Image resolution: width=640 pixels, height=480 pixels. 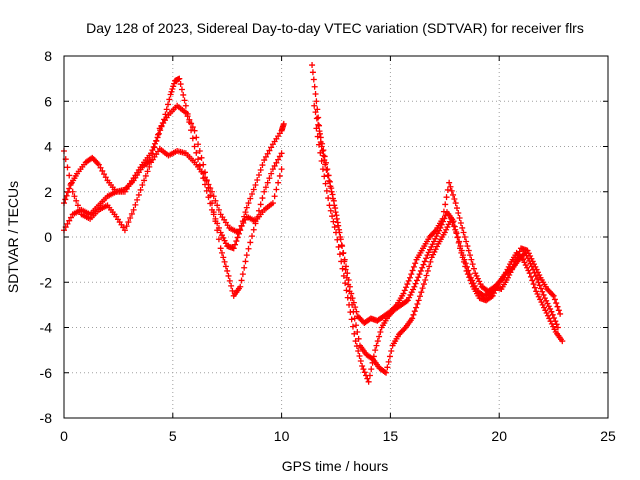 What do you see at coordinates (48, 56) in the screenshot?
I see `y-tick-label: 8` at bounding box center [48, 56].